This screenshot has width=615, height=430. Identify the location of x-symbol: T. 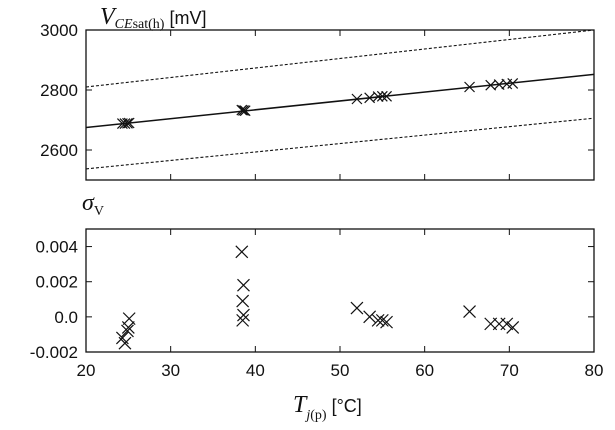
(300, 405).